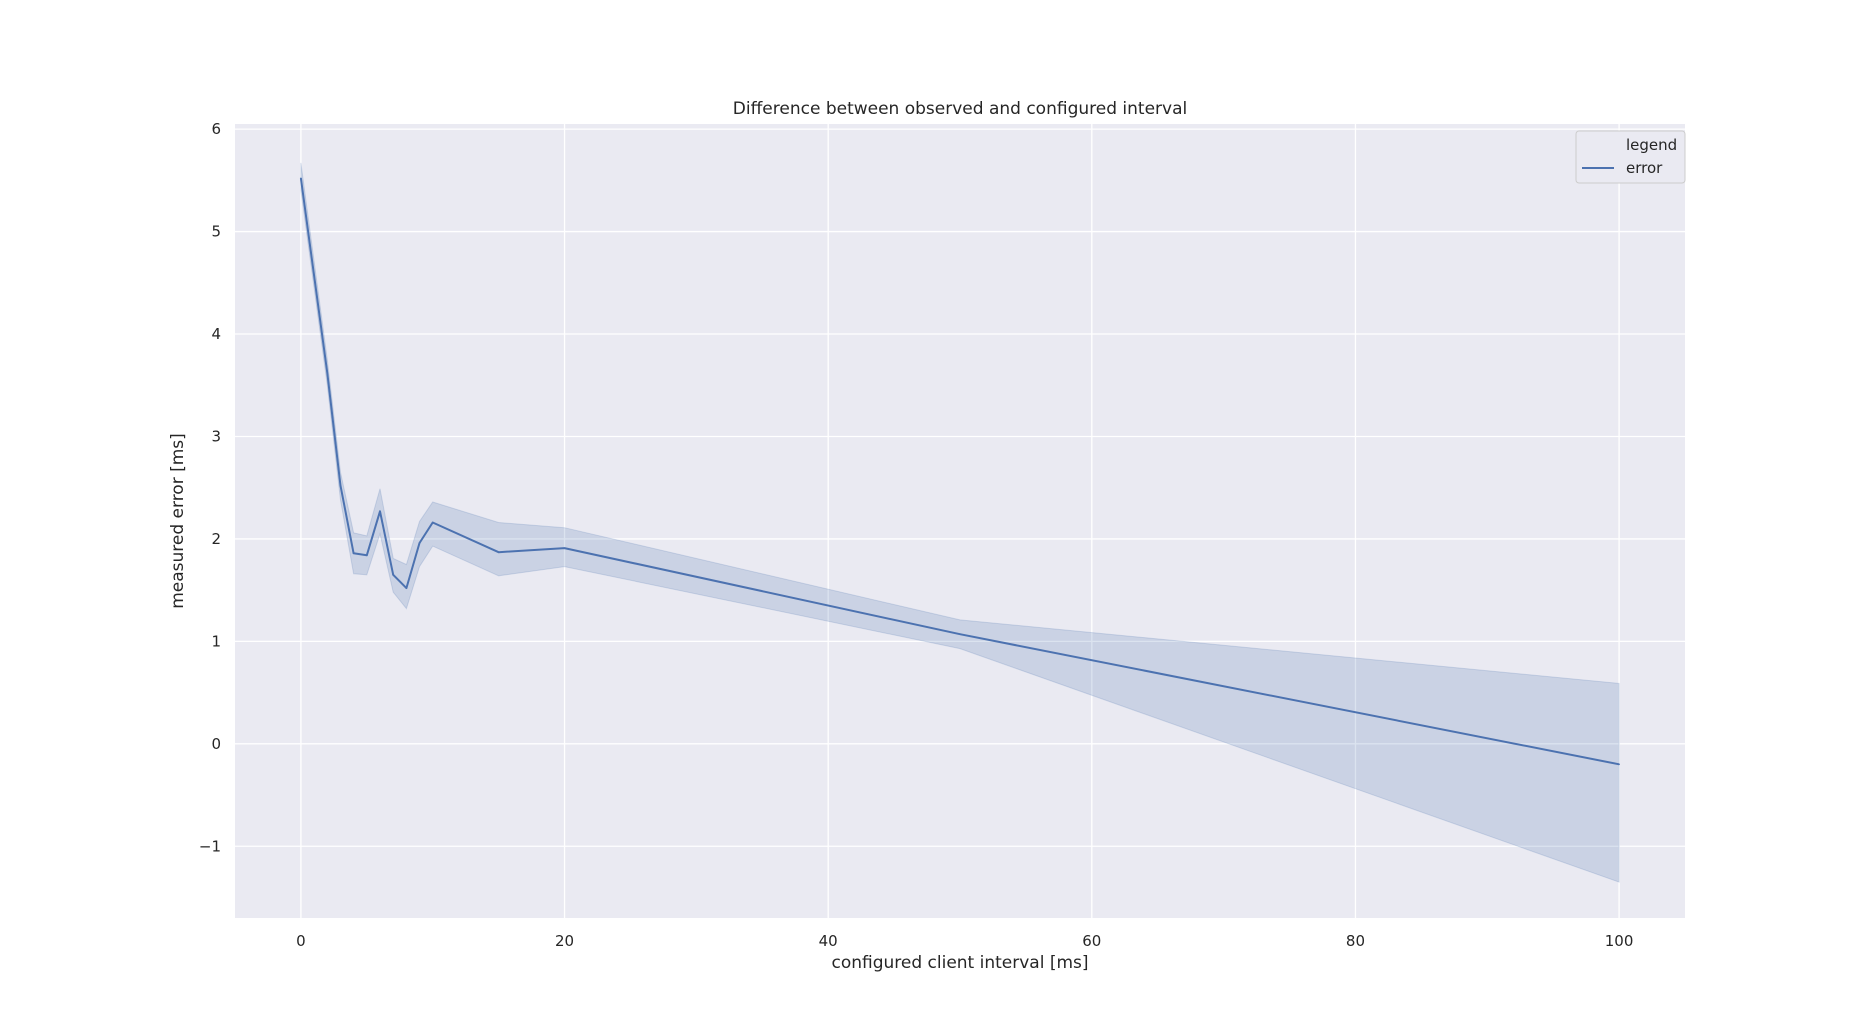 Image resolution: width=1855 pixels, height=1026 pixels. I want to click on y-axis-label: measured error [ms], so click(178, 521).